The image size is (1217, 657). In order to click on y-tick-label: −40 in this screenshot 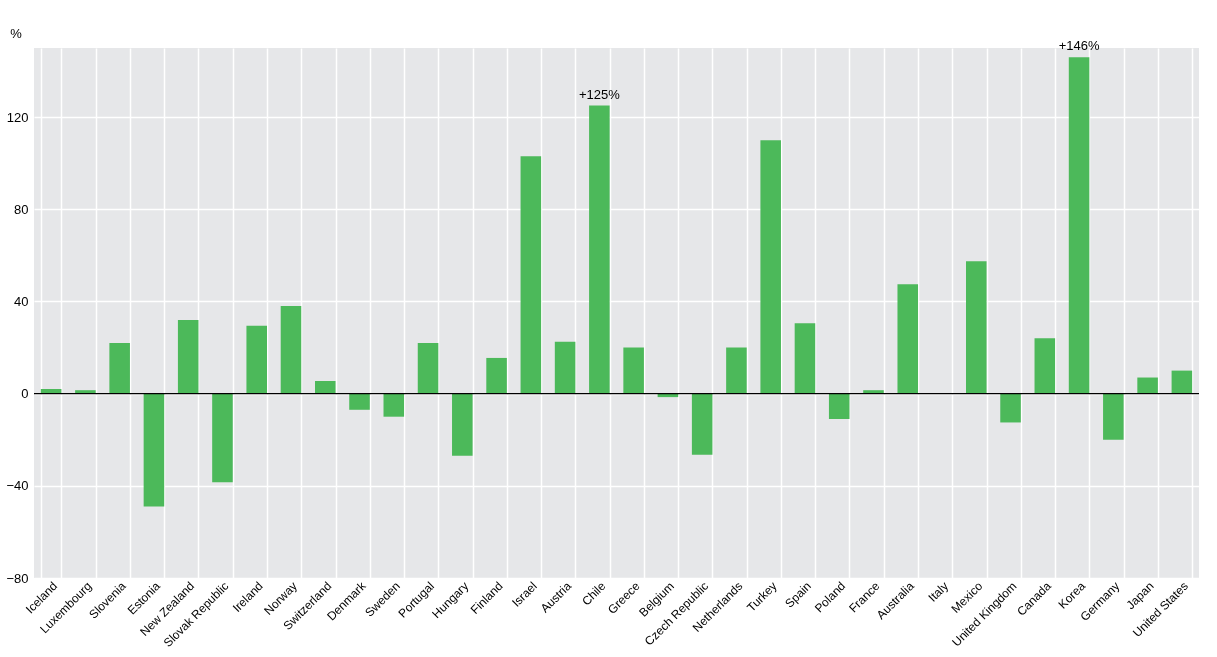, I will do `click(17, 486)`.